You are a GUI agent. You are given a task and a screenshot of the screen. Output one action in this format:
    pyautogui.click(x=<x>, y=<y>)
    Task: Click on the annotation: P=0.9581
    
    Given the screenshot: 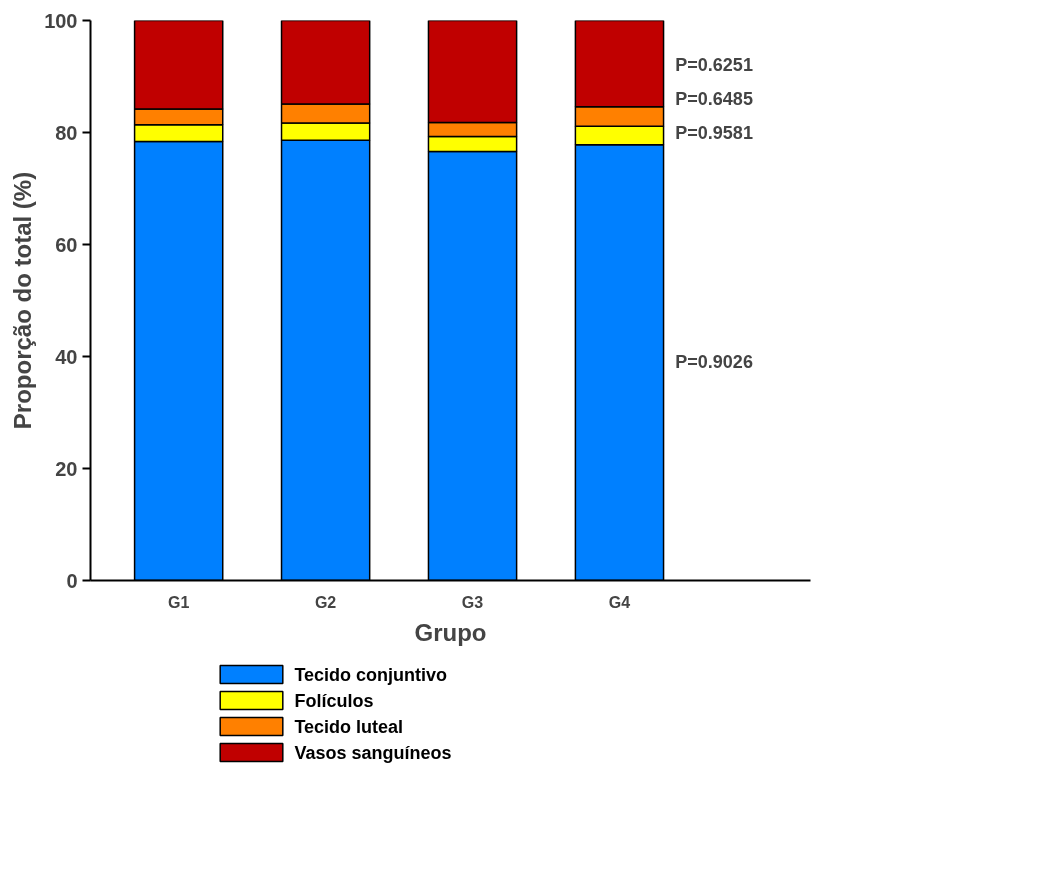 What is the action you would take?
    pyautogui.click(x=714, y=132)
    